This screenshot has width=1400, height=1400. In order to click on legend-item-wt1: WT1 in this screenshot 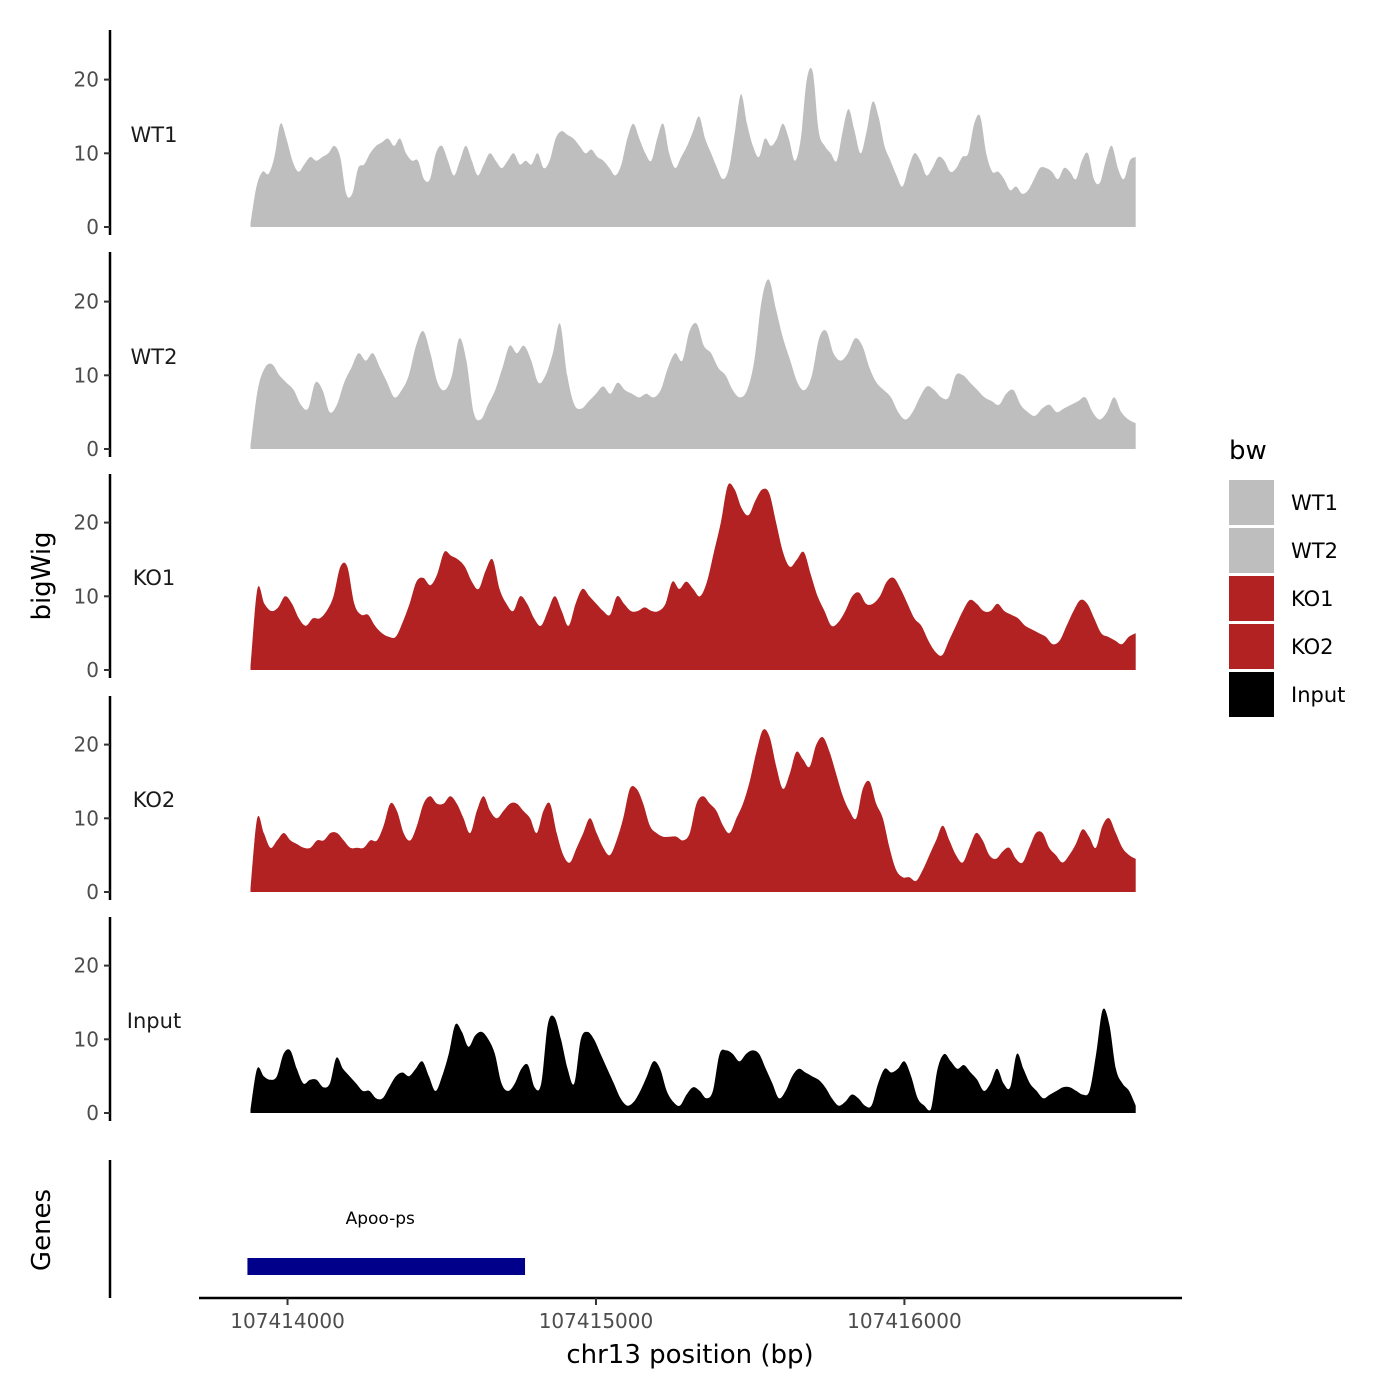, I will do `click(1283, 502)`.